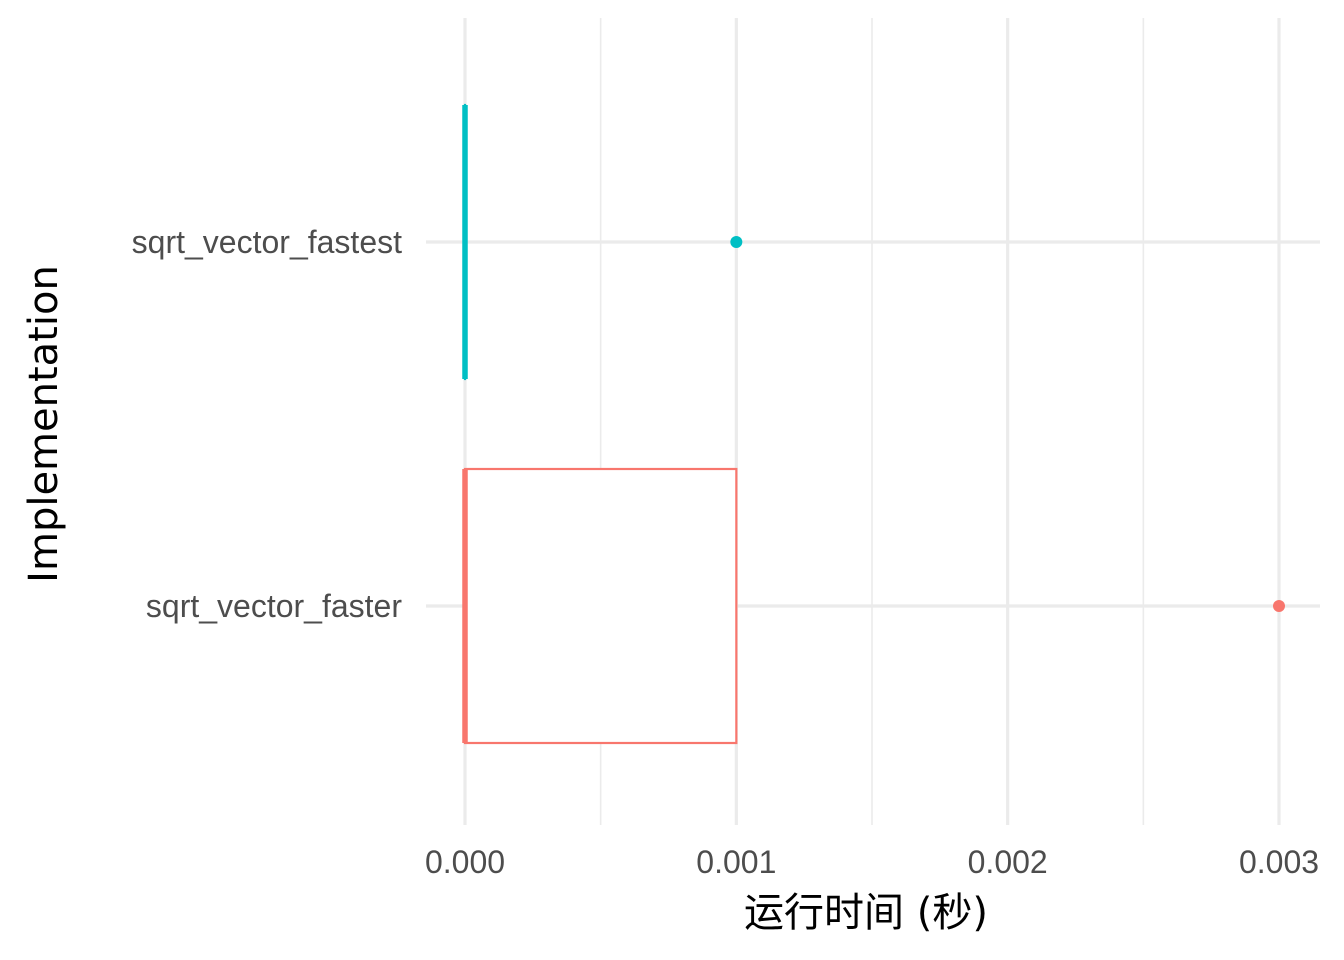 The image size is (1344, 960). Describe the element at coordinates (602, 242) in the screenshot. I see `box-sqrt_vector_fastest` at that location.